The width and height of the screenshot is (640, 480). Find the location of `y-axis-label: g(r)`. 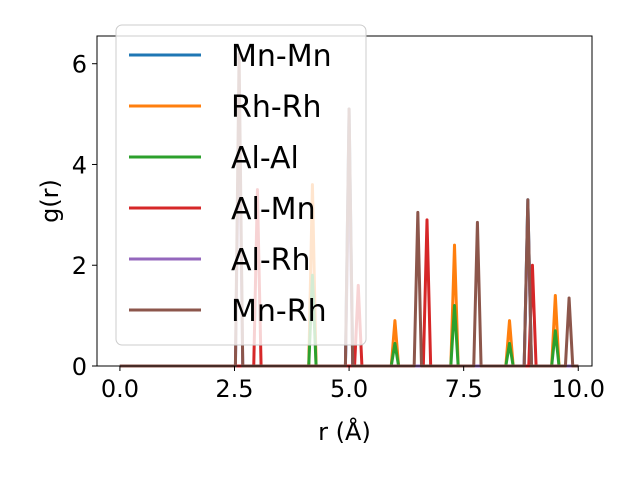

y-axis-label: g(r) is located at coordinates (50, 201).